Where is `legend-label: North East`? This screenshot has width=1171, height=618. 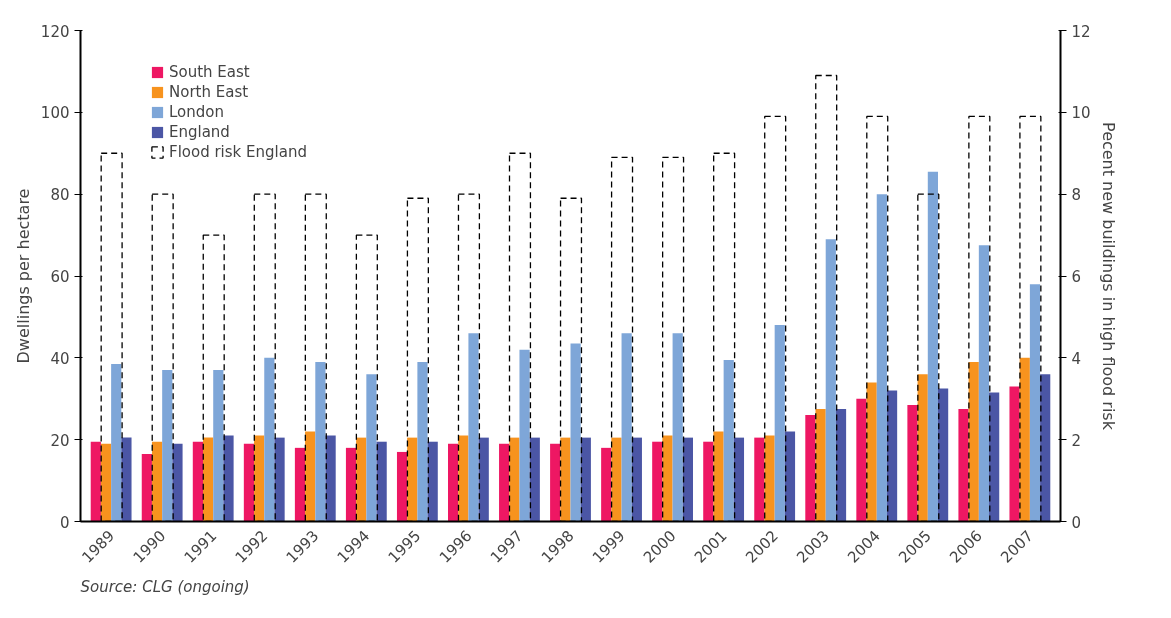 legend-label: North East is located at coordinates (209, 92).